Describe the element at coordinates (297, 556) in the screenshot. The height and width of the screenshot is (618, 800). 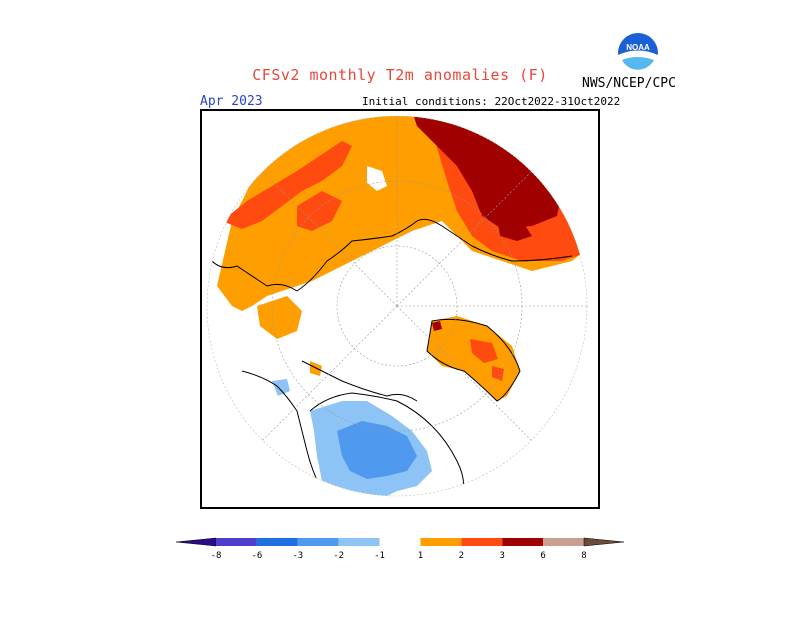
I see `legend-tick-label: -3` at that location.